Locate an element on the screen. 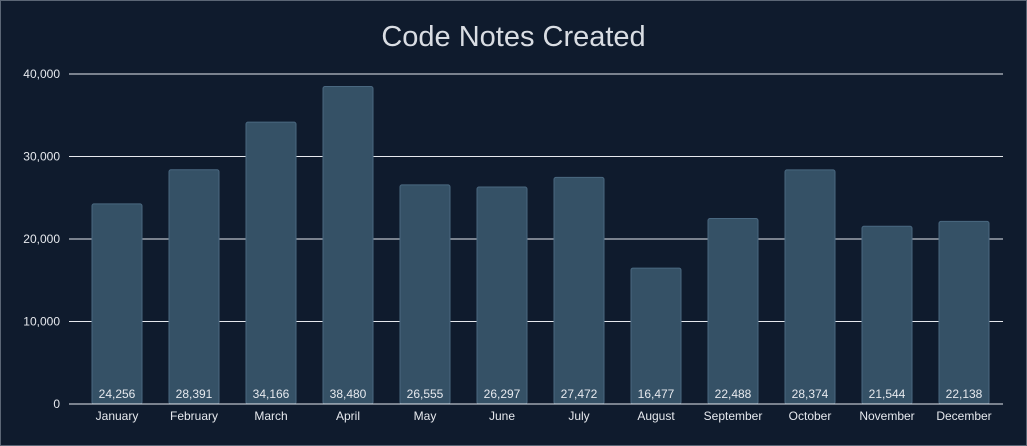 Image resolution: width=1027 pixels, height=446 pixels. data-label: 27,472 is located at coordinates (579, 394).